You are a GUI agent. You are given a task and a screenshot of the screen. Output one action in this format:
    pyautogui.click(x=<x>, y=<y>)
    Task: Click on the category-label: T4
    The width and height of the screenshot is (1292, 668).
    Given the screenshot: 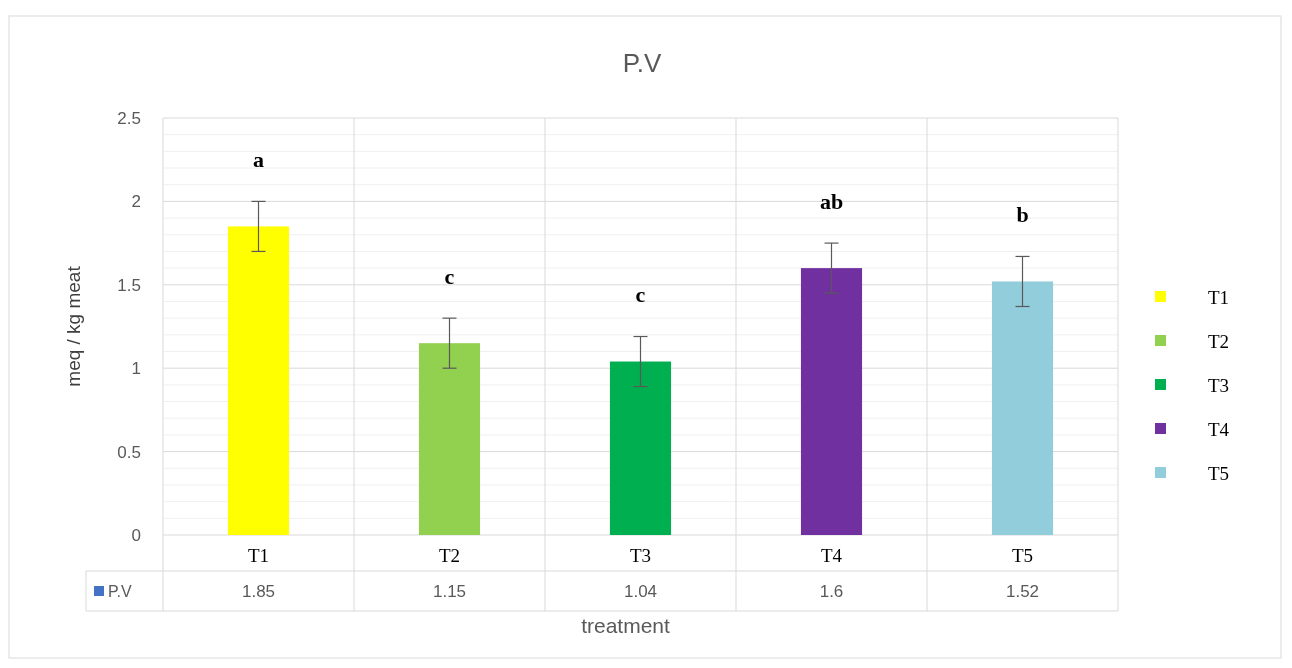 What is the action you would take?
    pyautogui.click(x=1219, y=429)
    